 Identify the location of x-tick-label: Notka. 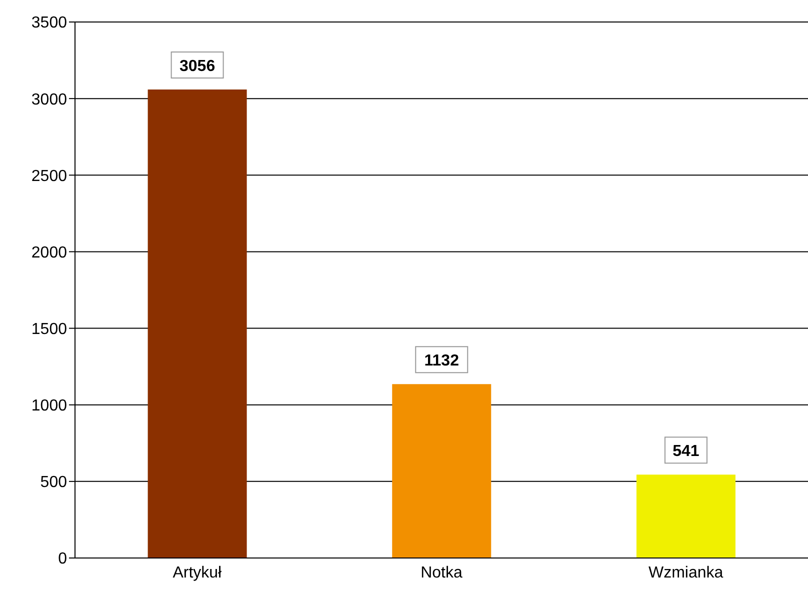
(441, 573).